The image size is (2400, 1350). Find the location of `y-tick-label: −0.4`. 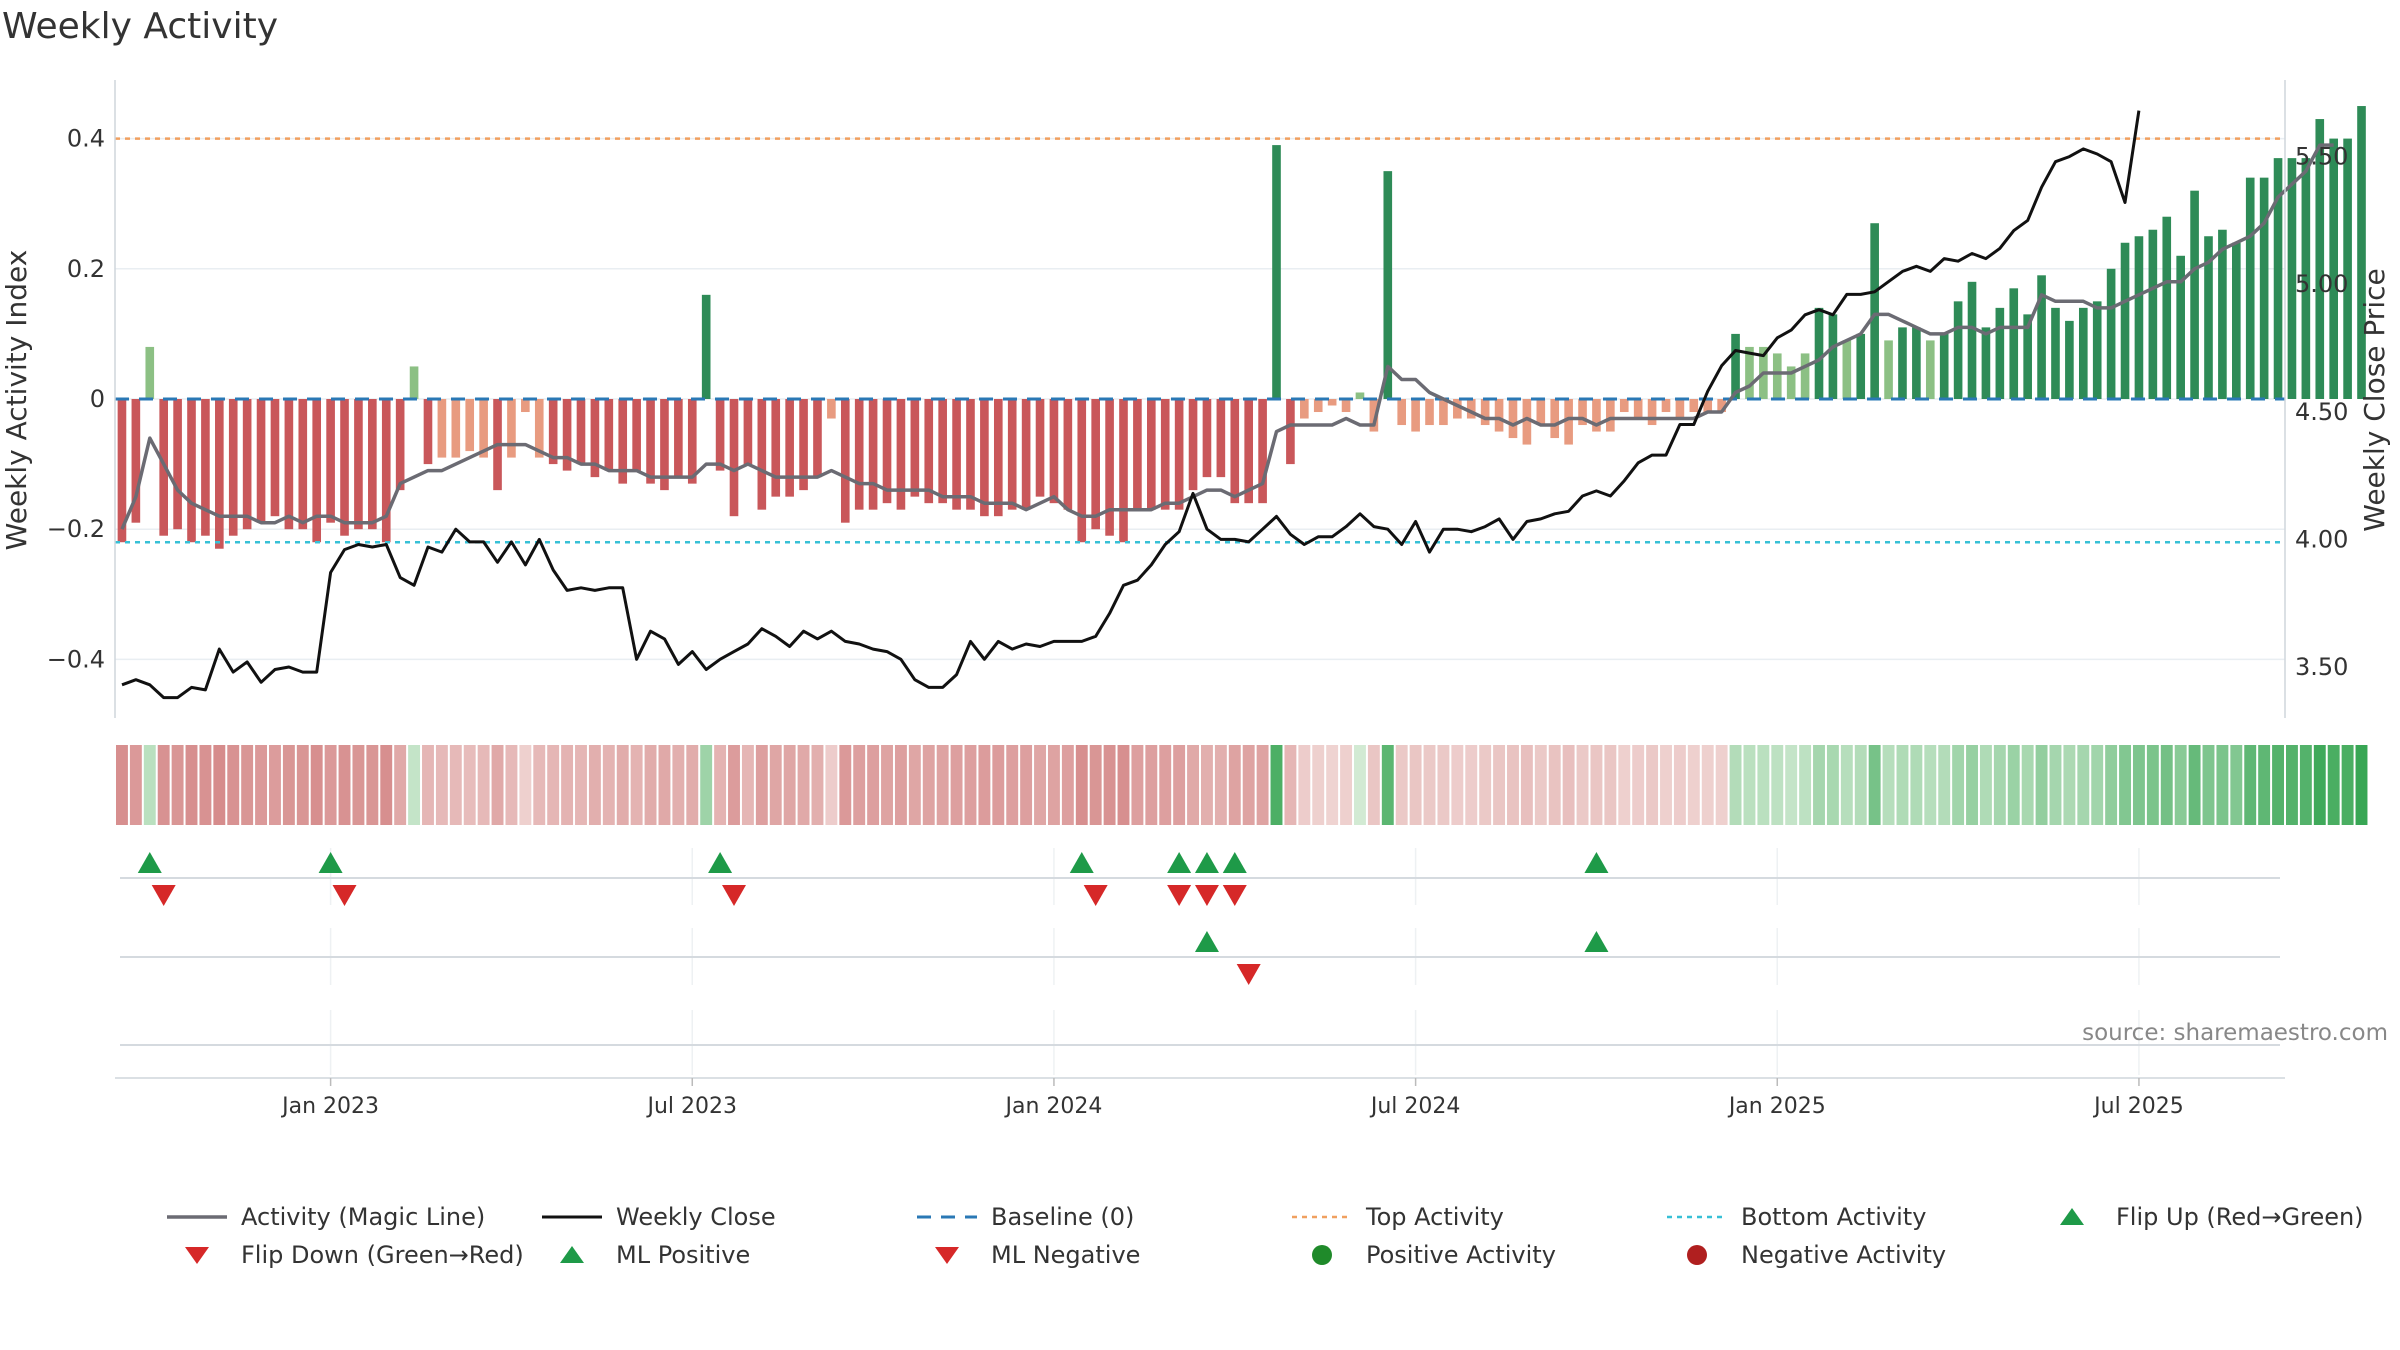

y-tick-label: −0.4 is located at coordinates (76, 659).